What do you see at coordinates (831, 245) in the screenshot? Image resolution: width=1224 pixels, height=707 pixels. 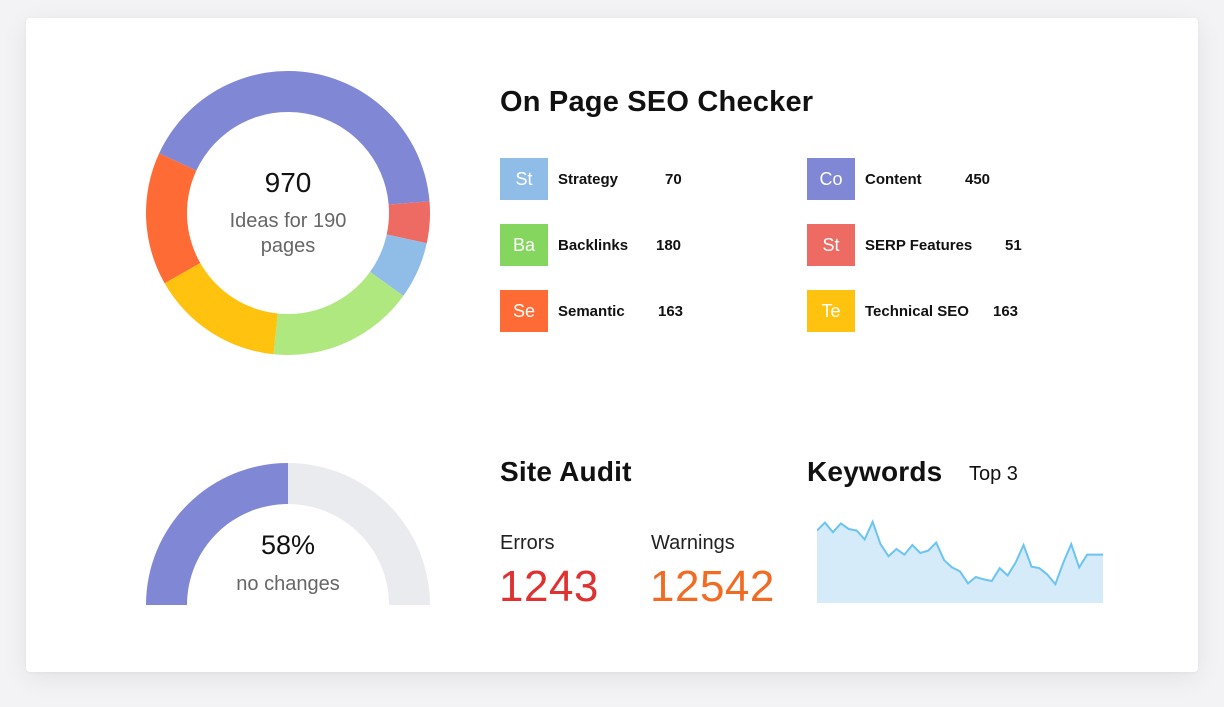 I see `serp-features-badge: St` at bounding box center [831, 245].